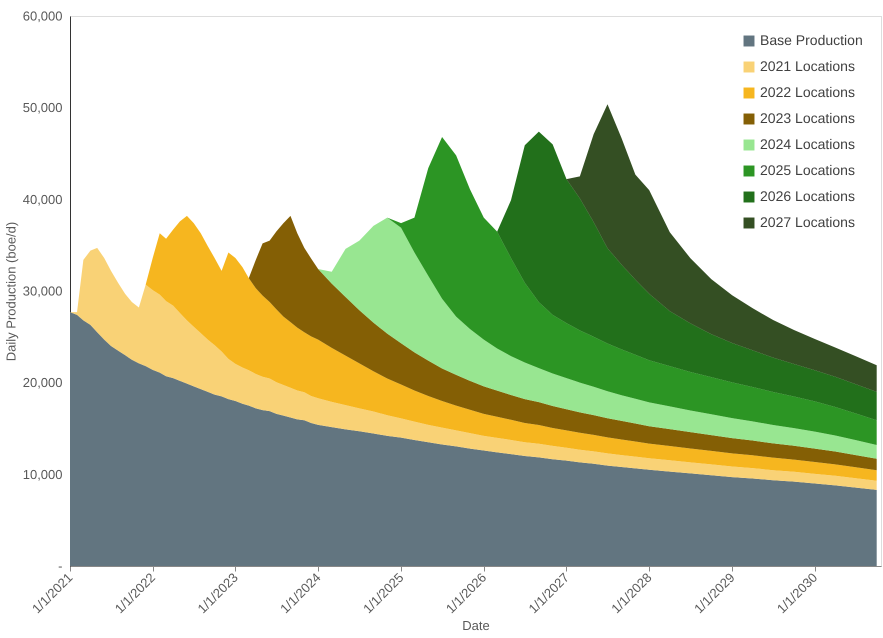 The height and width of the screenshot is (638, 883). What do you see at coordinates (60, 566) in the screenshot?
I see `y-tick-label: -` at bounding box center [60, 566].